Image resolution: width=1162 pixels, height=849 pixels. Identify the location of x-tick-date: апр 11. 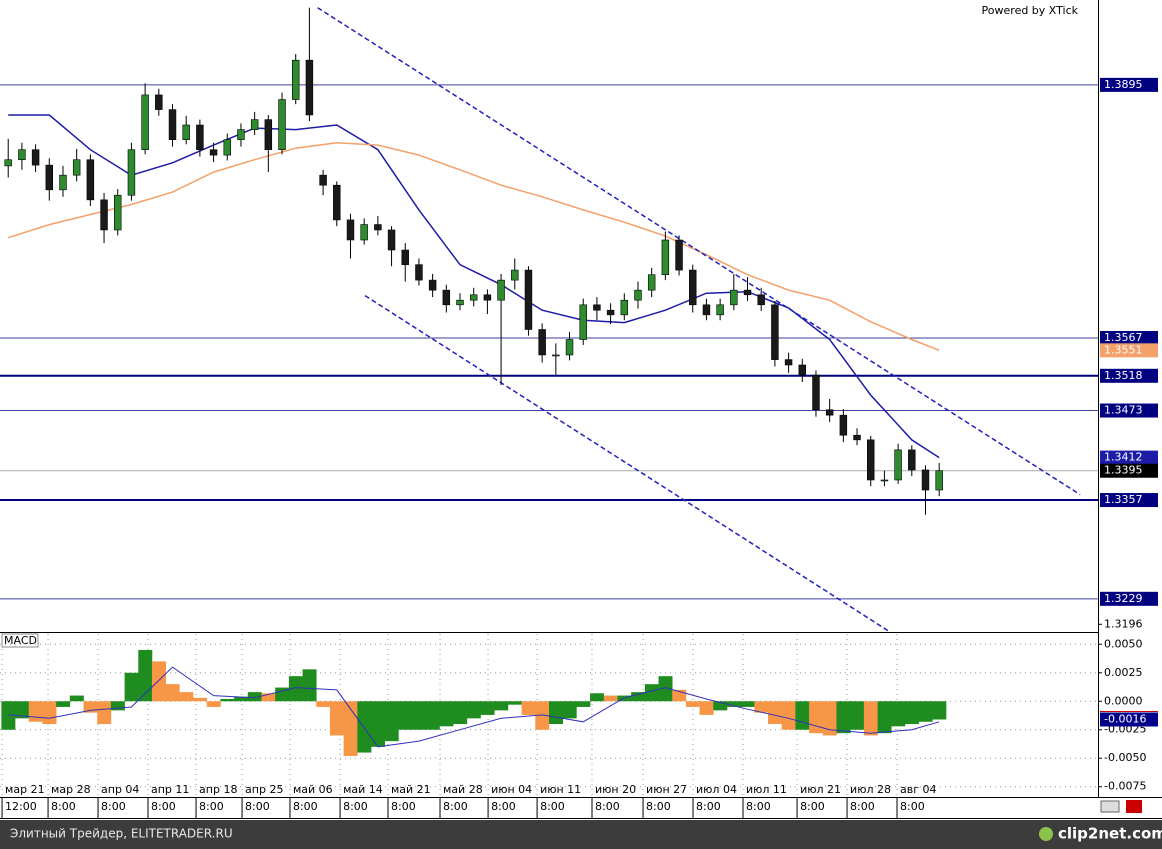
(170, 789).